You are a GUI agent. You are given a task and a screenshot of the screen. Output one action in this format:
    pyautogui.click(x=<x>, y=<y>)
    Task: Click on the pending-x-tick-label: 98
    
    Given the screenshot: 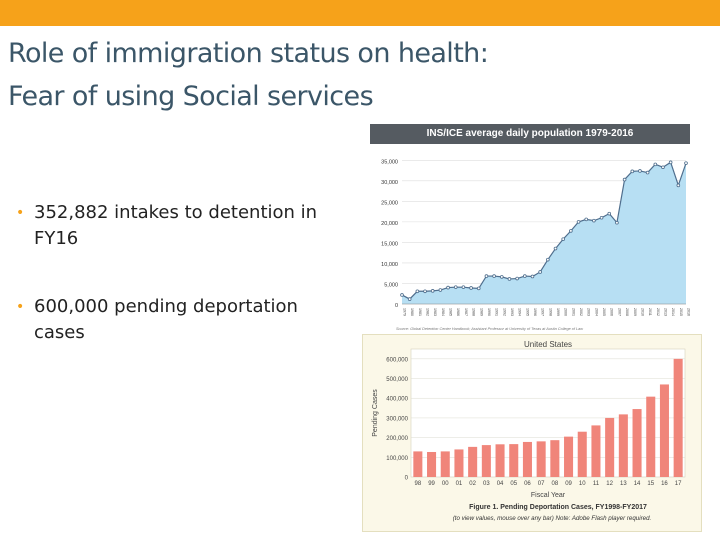 What is the action you would take?
    pyautogui.click(x=418, y=484)
    